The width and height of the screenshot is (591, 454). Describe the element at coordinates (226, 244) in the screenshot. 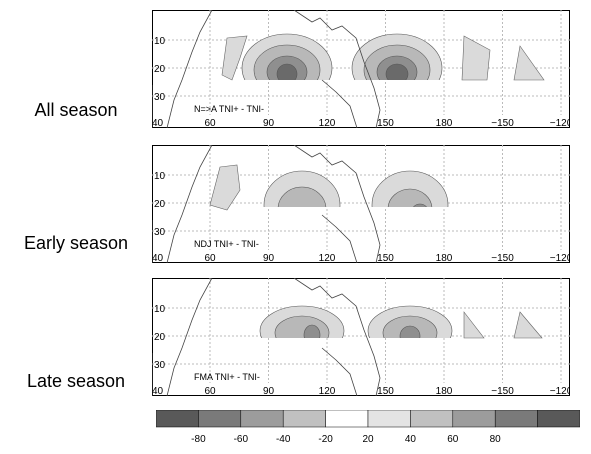

I see `panel-annotation: NDJ TNI+ - TNI-` at that location.